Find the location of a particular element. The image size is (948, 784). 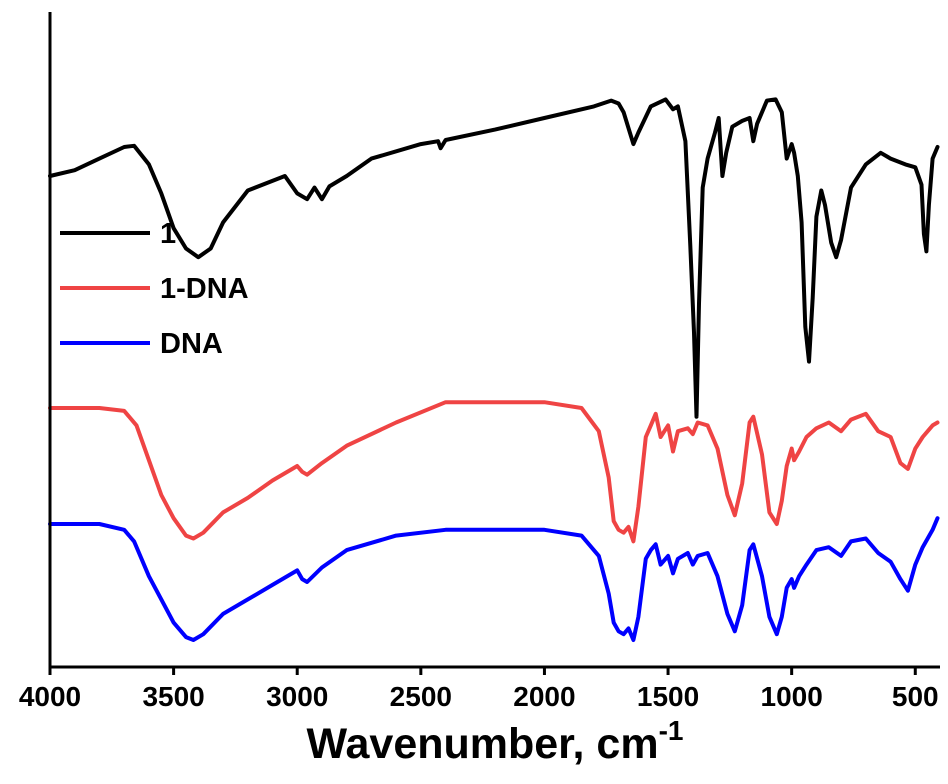

x-tick-label-3500: 3500 is located at coordinates (173, 696).